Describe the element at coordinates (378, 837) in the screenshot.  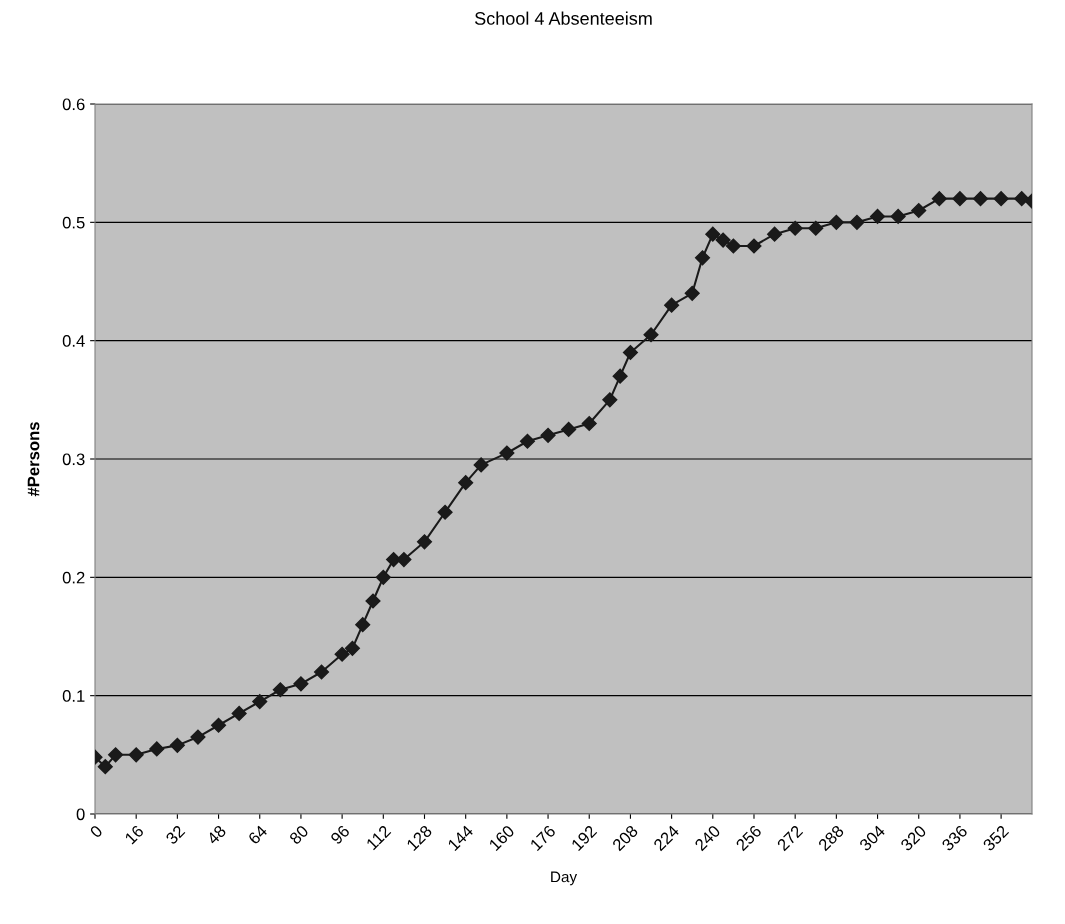
I see `x-tick-label: 112` at that location.